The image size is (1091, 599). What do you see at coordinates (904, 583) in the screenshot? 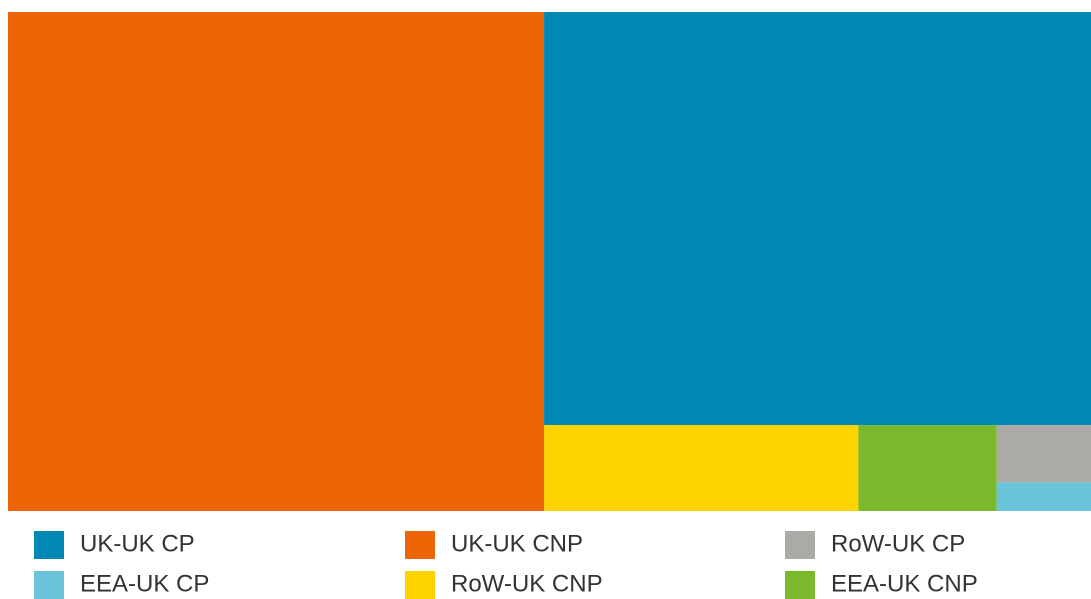
I see `legend-label: EEA-UK CNP` at bounding box center [904, 583].